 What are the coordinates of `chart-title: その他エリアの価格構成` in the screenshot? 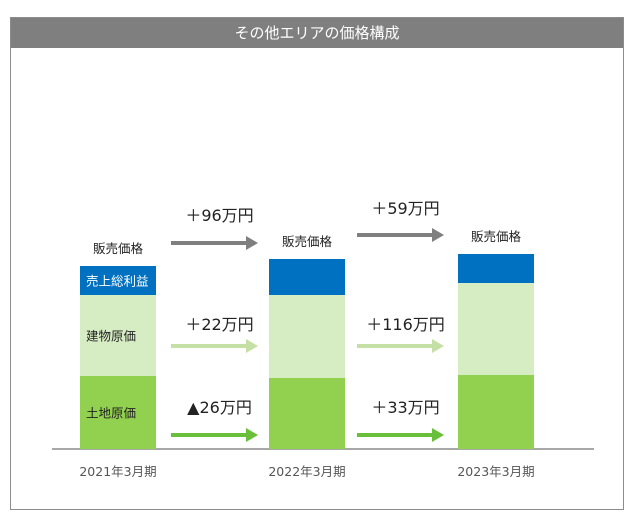 It's located at (317, 33).